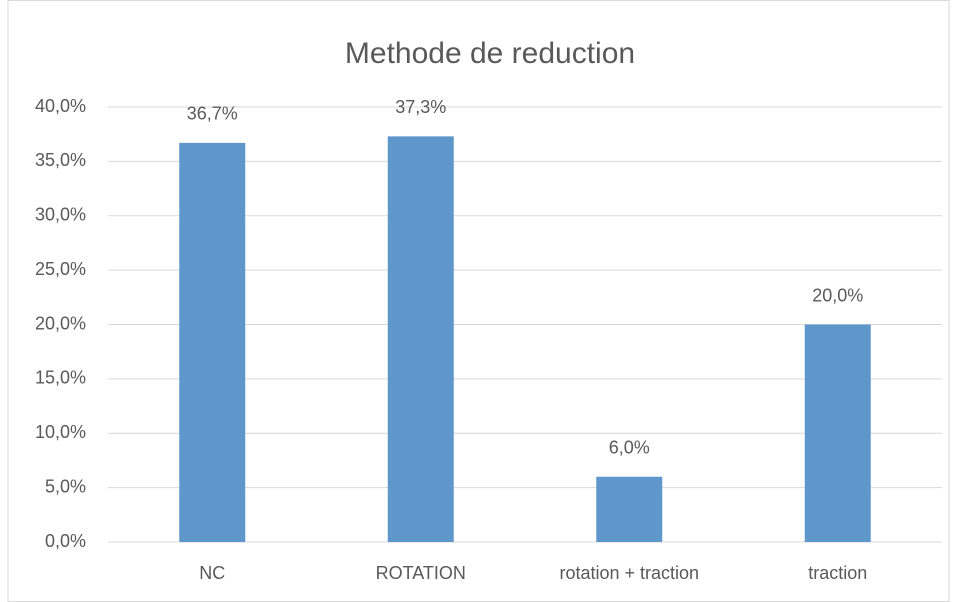 The image size is (958, 602). I want to click on y-tick-label: 5,0%, so click(65, 486).